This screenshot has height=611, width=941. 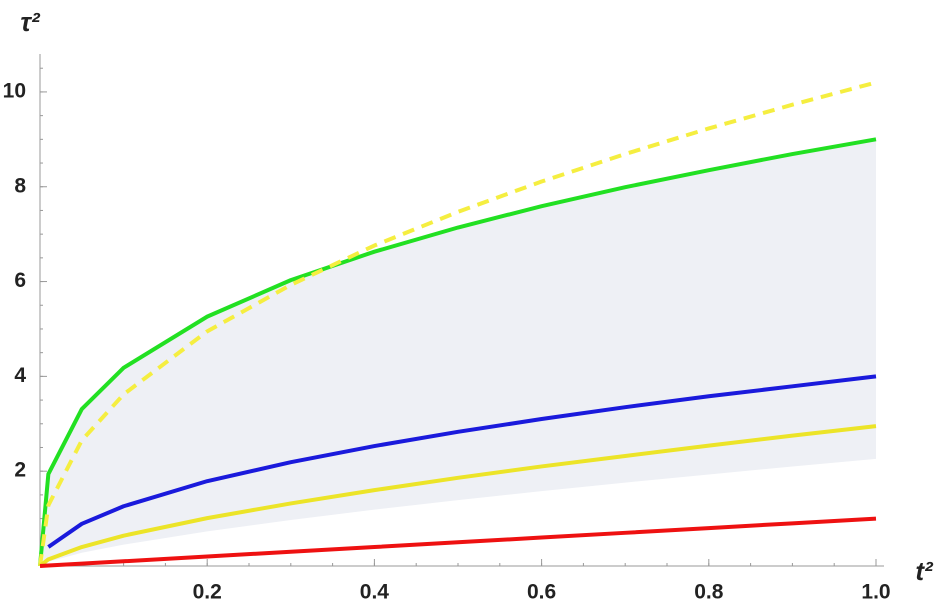 I want to click on series-line, so click(x=458, y=542).